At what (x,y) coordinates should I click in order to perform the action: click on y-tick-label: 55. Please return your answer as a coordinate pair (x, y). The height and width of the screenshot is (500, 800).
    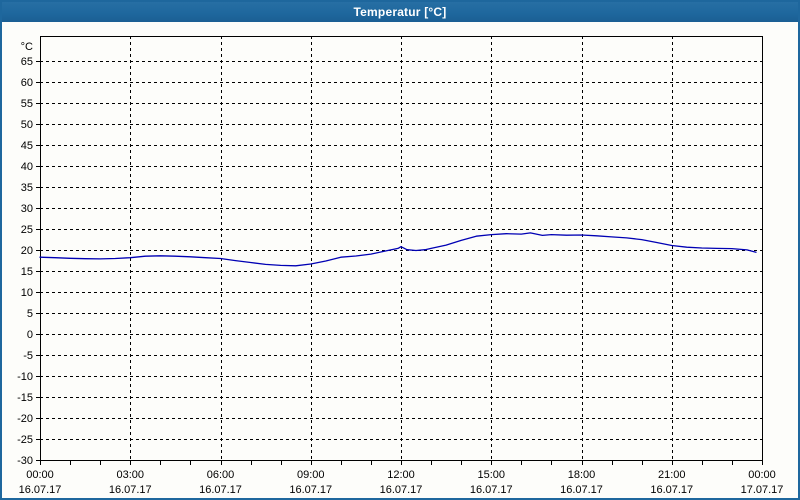
    Looking at the image, I should click on (27, 104).